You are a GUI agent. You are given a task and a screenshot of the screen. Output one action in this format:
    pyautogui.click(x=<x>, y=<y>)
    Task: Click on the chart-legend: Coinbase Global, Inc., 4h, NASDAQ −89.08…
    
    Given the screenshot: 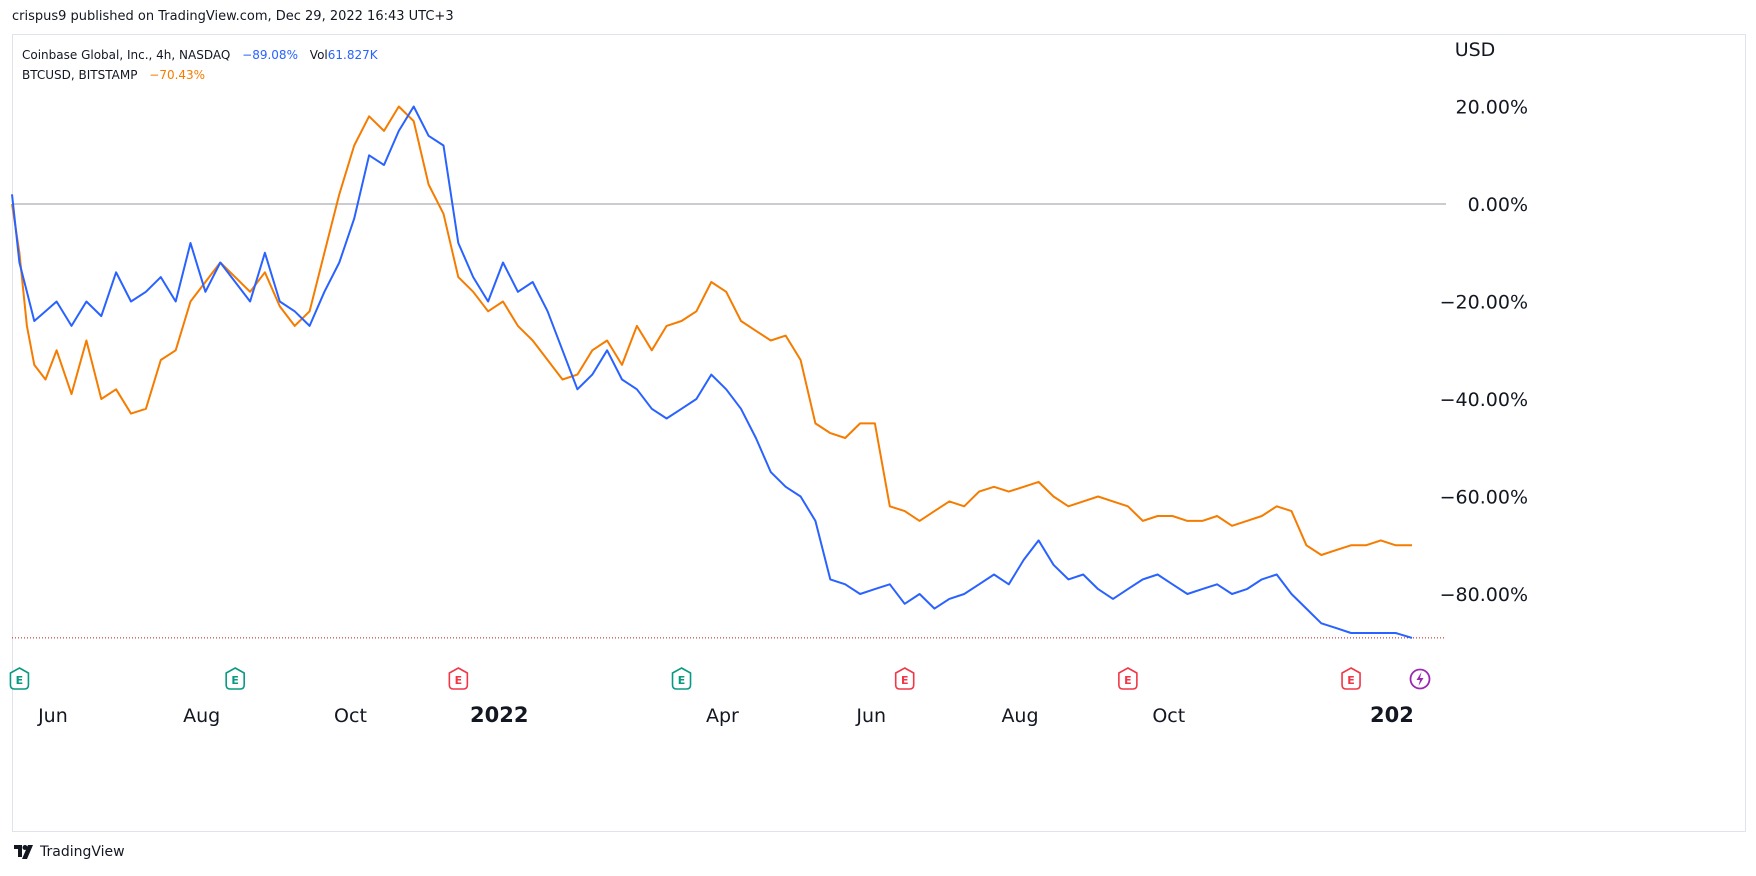 What is the action you would take?
    pyautogui.click(x=200, y=65)
    